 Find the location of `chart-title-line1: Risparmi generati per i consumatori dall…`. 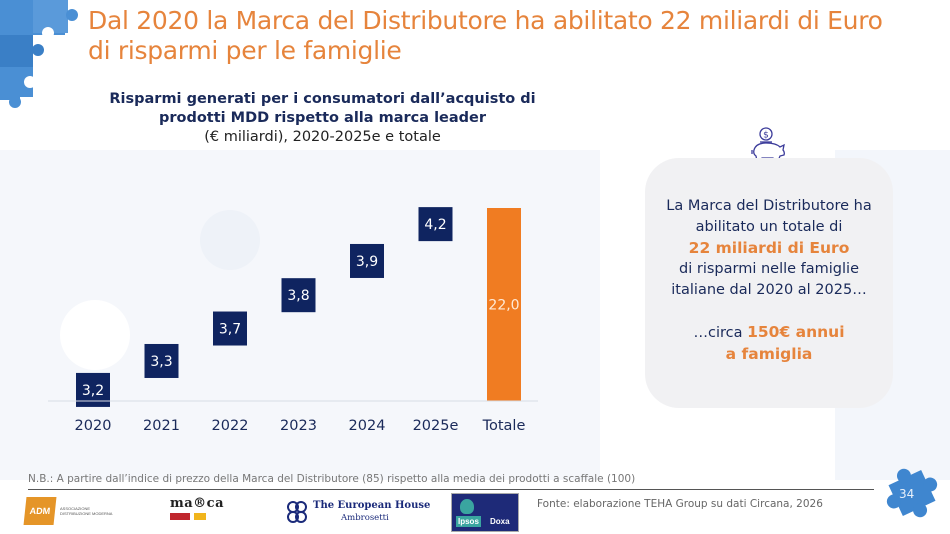

chart-title-line1: Risparmi generati per i consumatori dall… is located at coordinates (322, 99).